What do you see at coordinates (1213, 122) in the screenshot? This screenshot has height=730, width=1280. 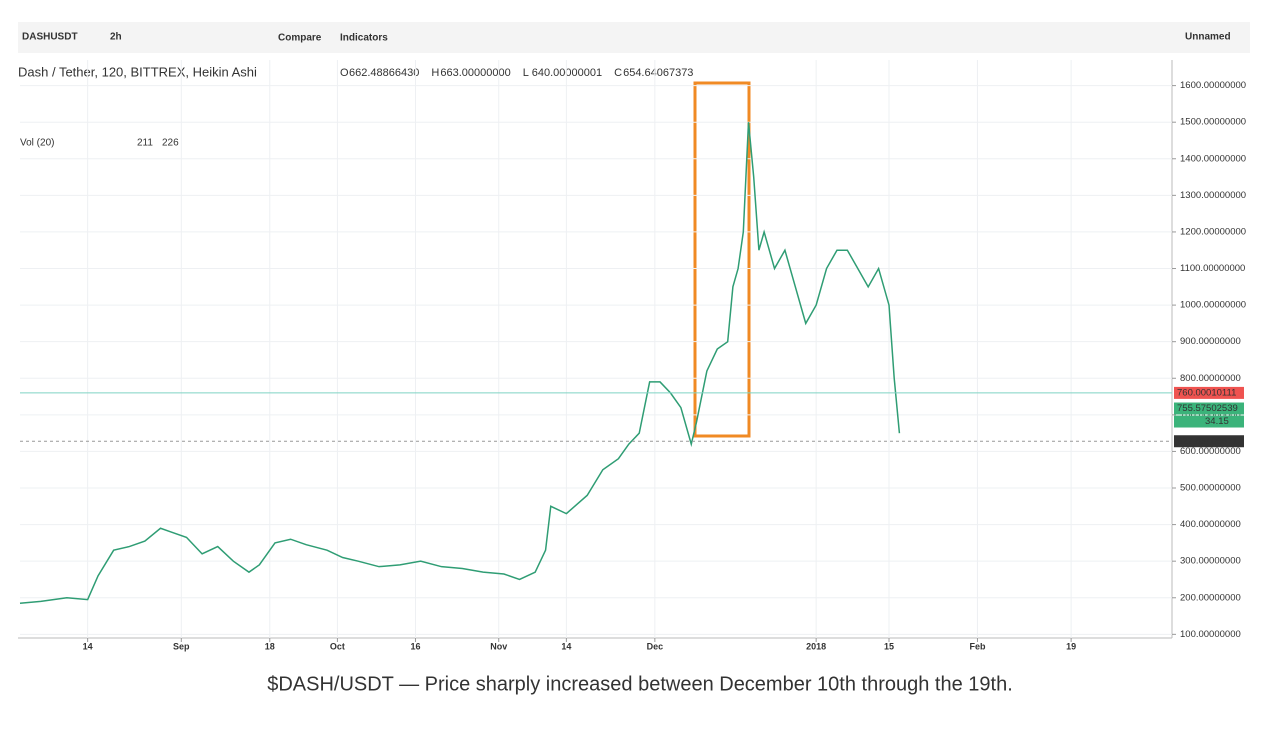 I see `y-tick-label: 1500.00000000` at bounding box center [1213, 122].